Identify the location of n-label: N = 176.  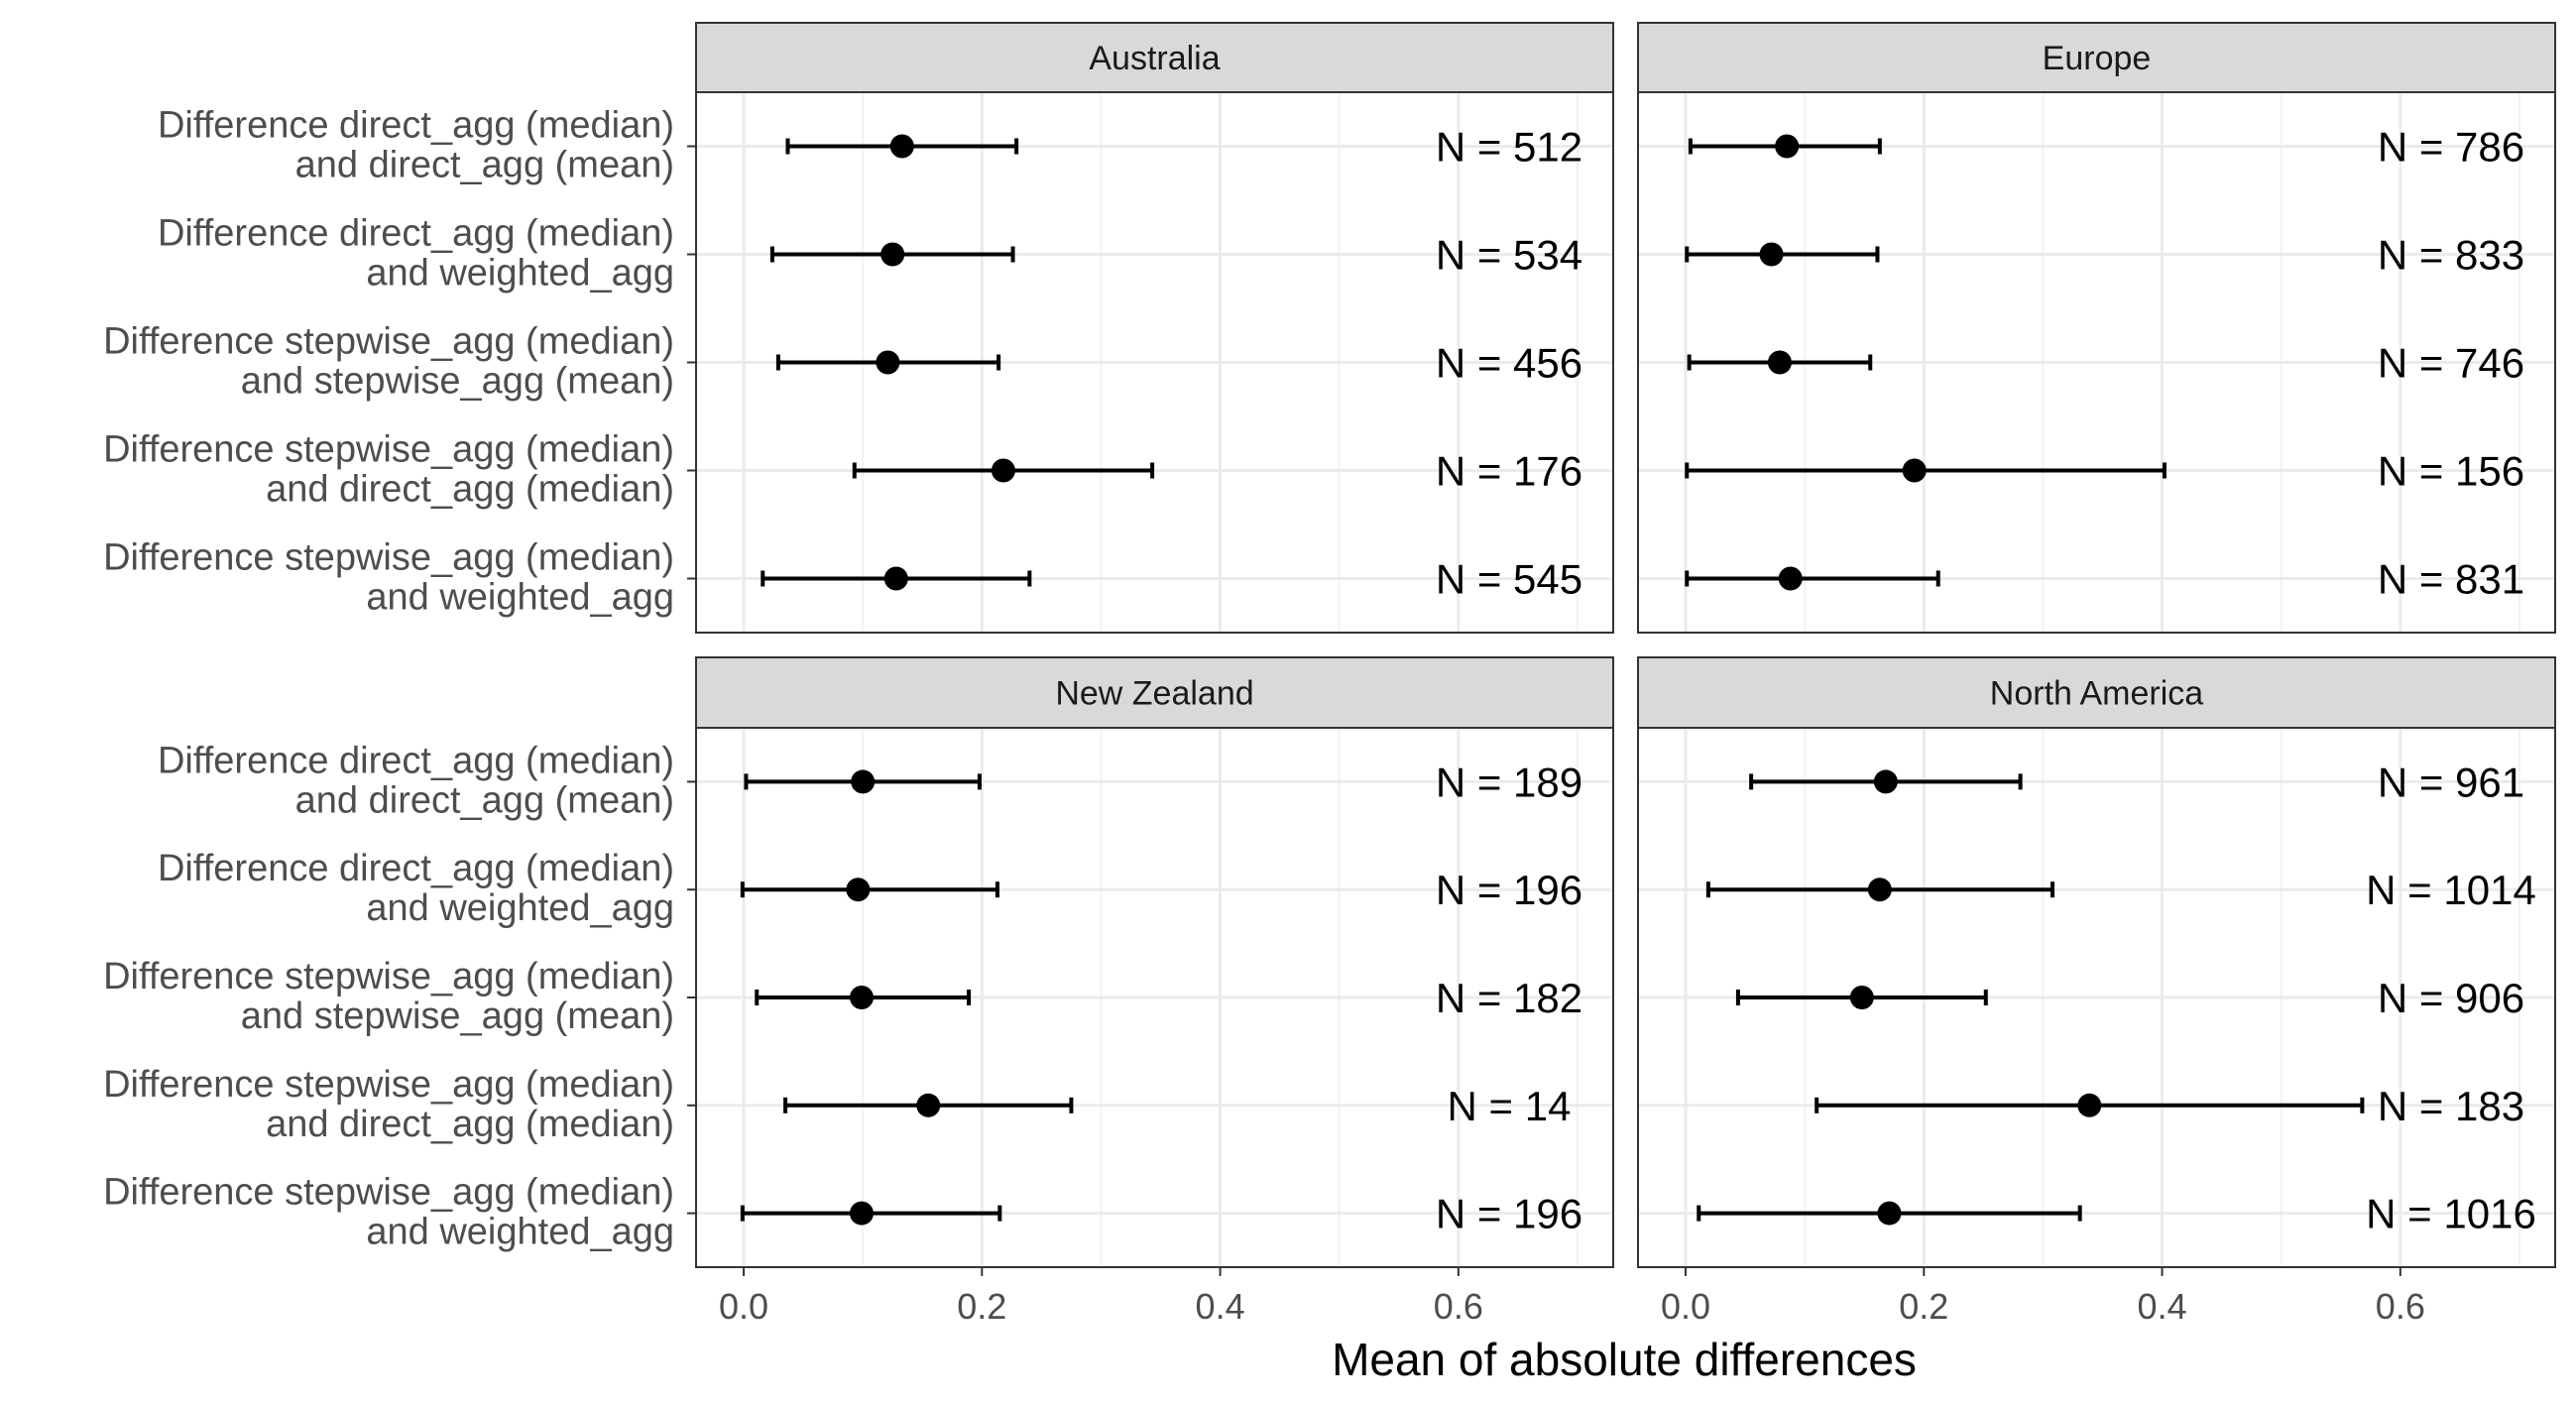
(1509, 471).